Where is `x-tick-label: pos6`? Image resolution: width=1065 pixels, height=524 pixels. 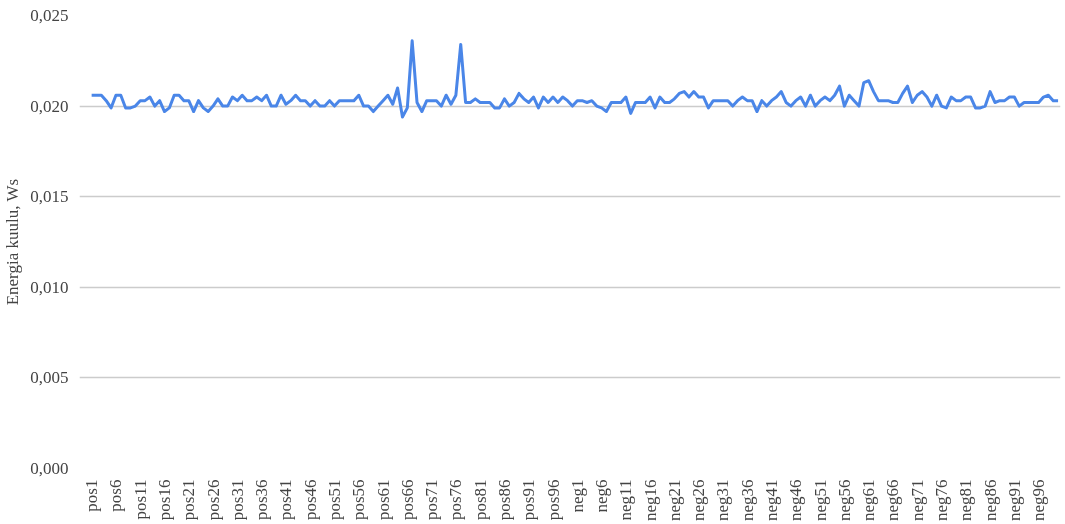
x-tick-label: pos6 is located at coordinates (116, 495).